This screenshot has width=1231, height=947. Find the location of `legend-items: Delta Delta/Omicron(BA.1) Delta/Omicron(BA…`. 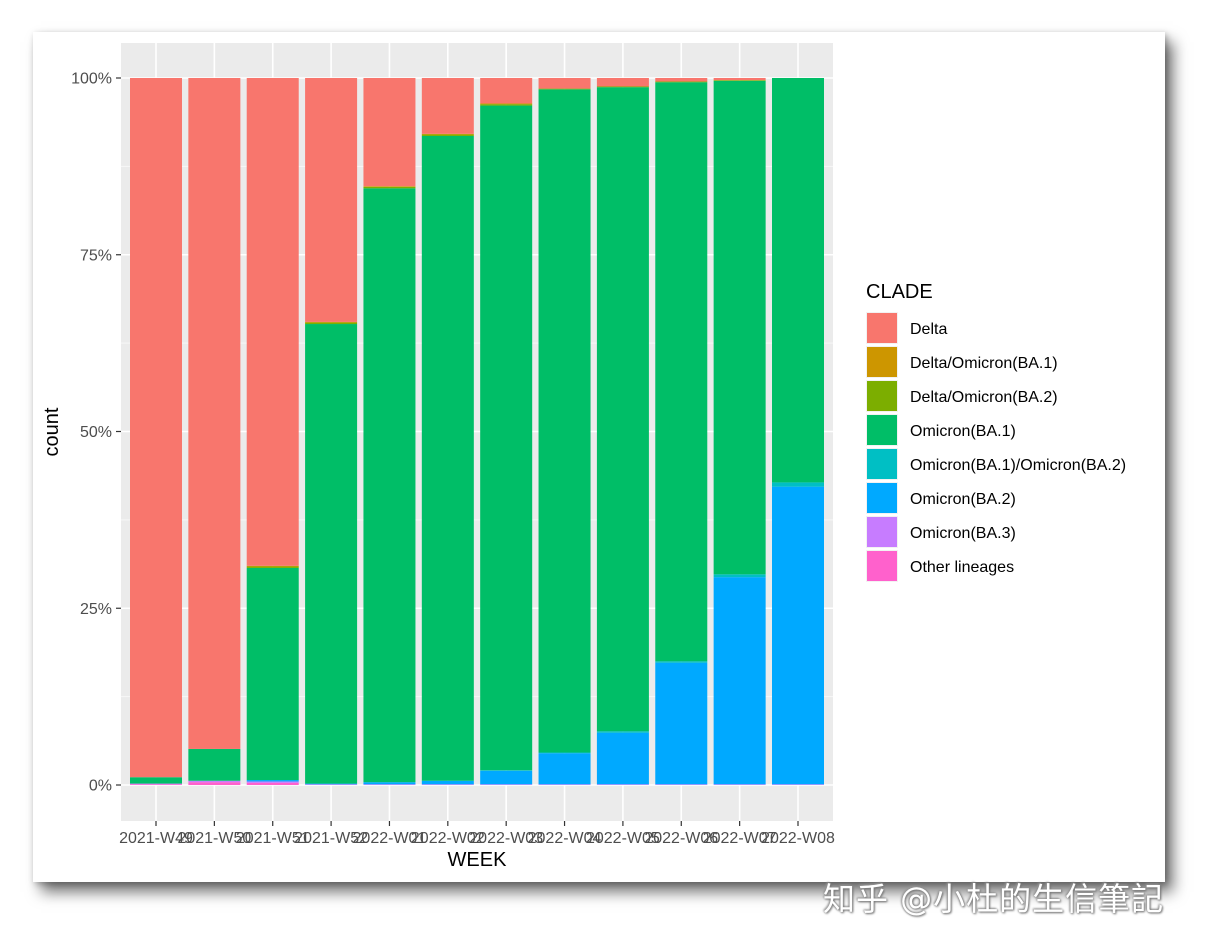

legend-items: Delta Delta/Omicron(BA.1) Delta/Omicron(BA… is located at coordinates (996, 447).